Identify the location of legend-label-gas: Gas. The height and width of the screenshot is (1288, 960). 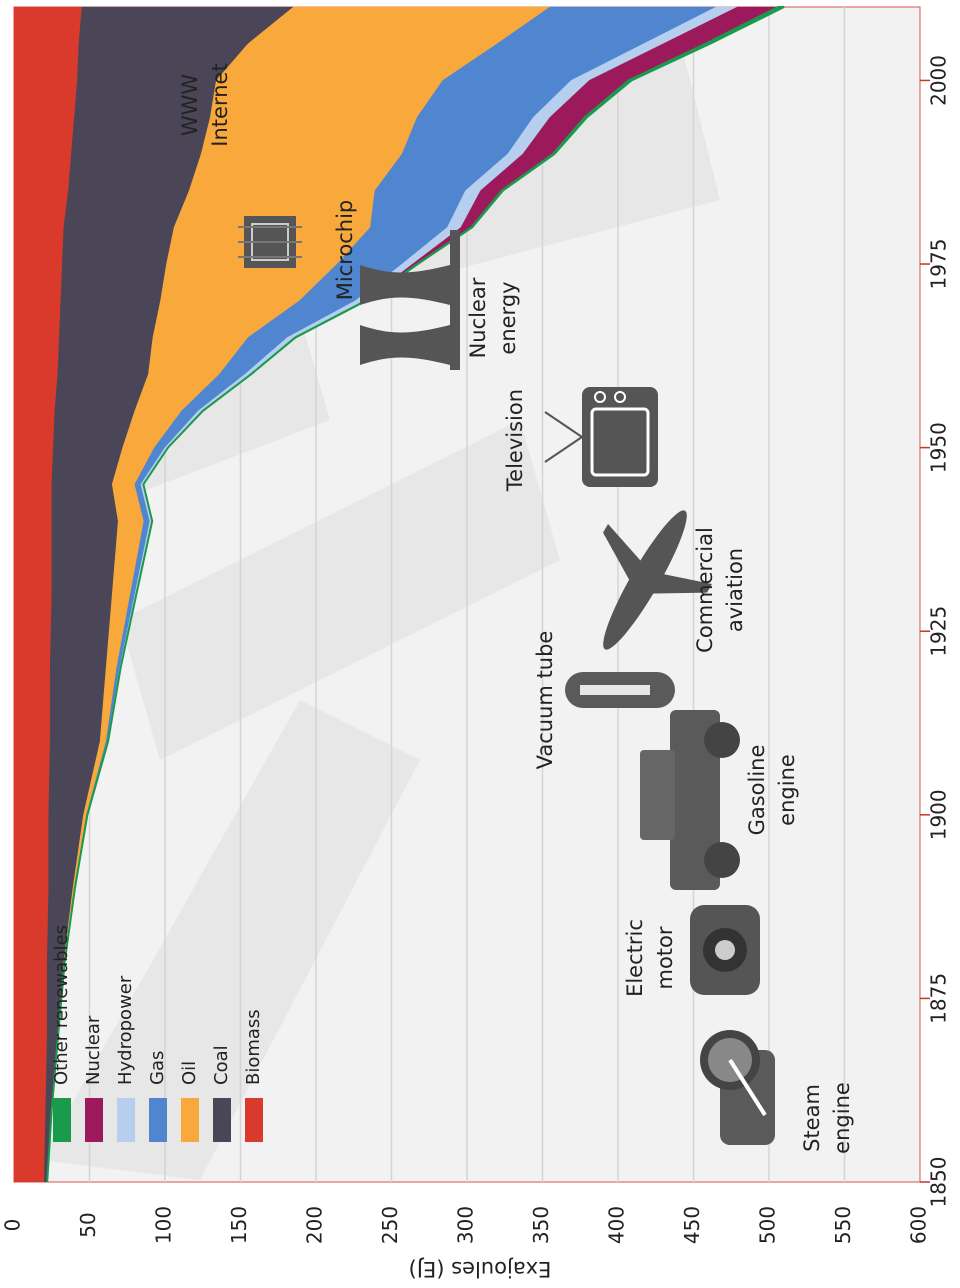
(157, 1068).